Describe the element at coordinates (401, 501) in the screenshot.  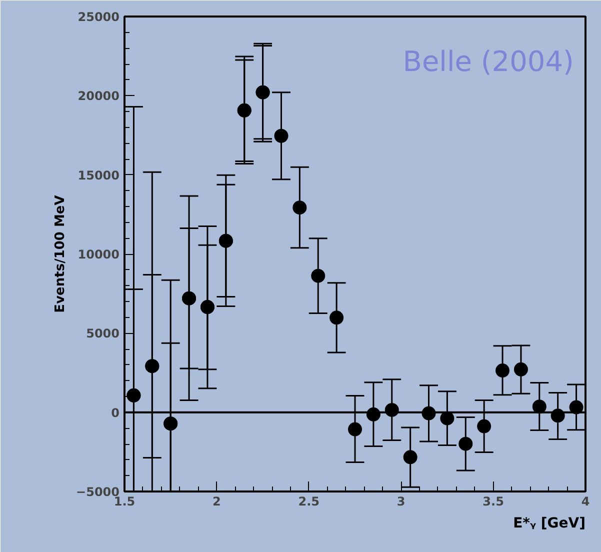
I see `x-tick-label: 3` at that location.